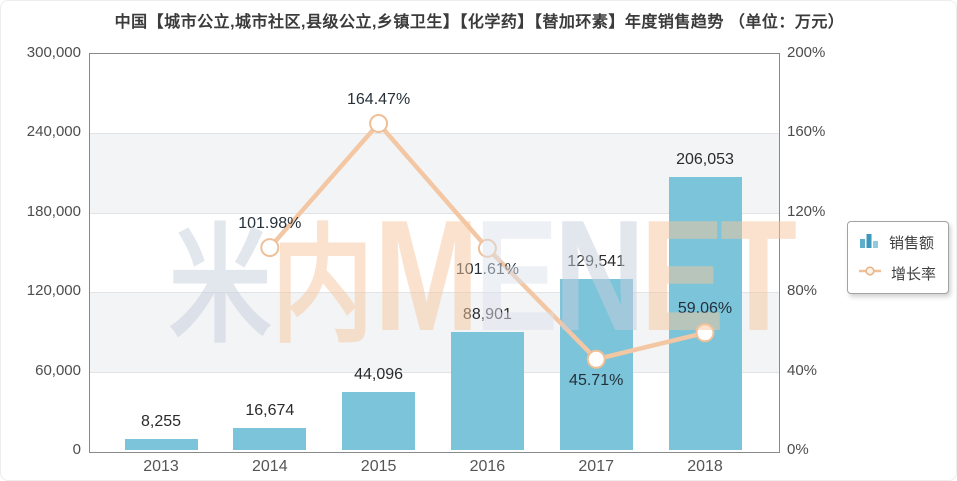 This screenshot has width=957, height=481. What do you see at coordinates (914, 274) in the screenshot?
I see `legend-label-growth: 增长率` at bounding box center [914, 274].